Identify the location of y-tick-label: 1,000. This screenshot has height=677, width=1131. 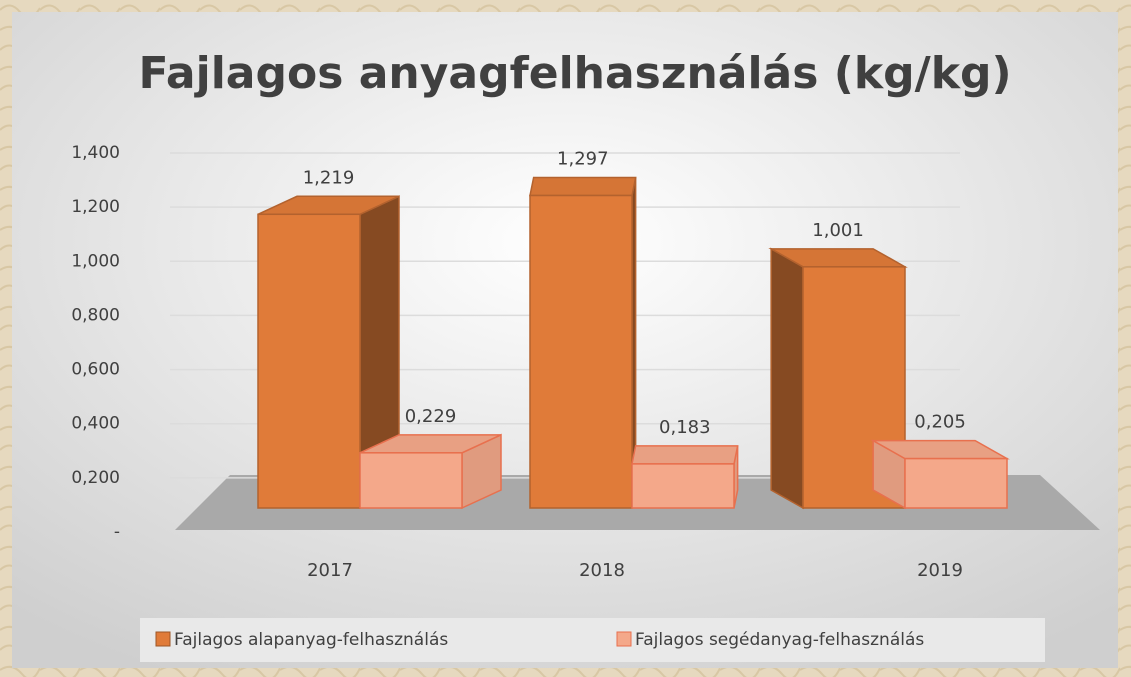
(95, 261).